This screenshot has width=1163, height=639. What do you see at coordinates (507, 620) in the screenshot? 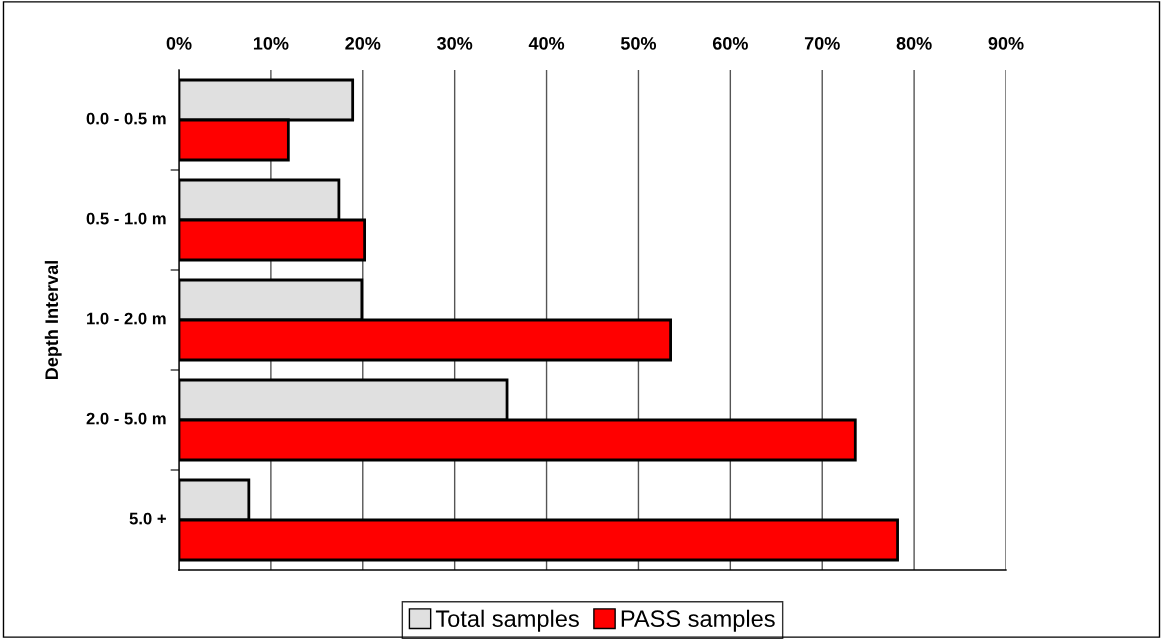
I see `legend-label: Total samples` at bounding box center [507, 620].